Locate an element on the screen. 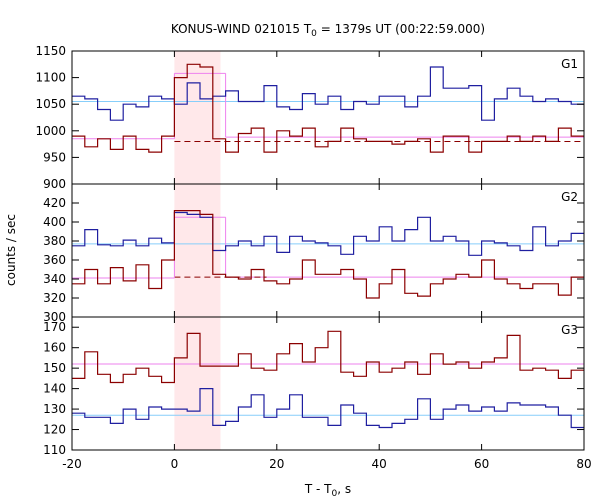  y-tick-label: 420 is located at coordinates (54, 203).